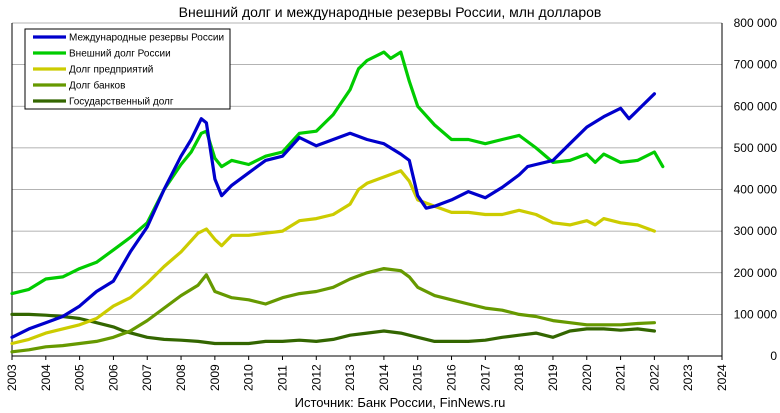  I want to click on x-tick-label: 2007, so click(147, 377).